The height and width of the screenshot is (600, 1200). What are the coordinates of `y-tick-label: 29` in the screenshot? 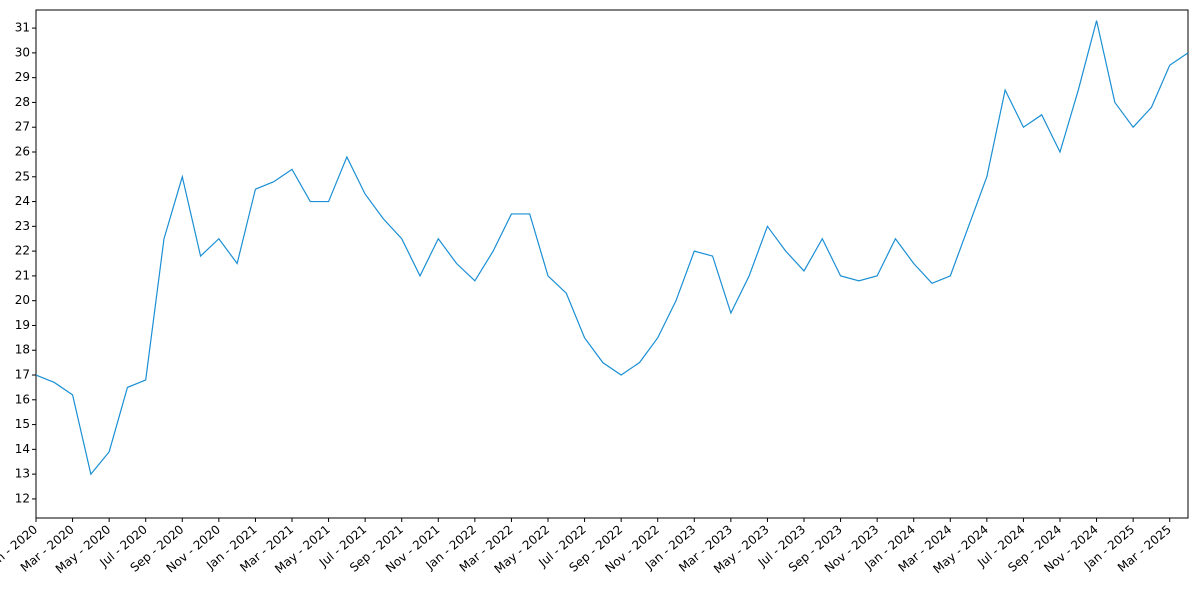 It's located at (22, 77).